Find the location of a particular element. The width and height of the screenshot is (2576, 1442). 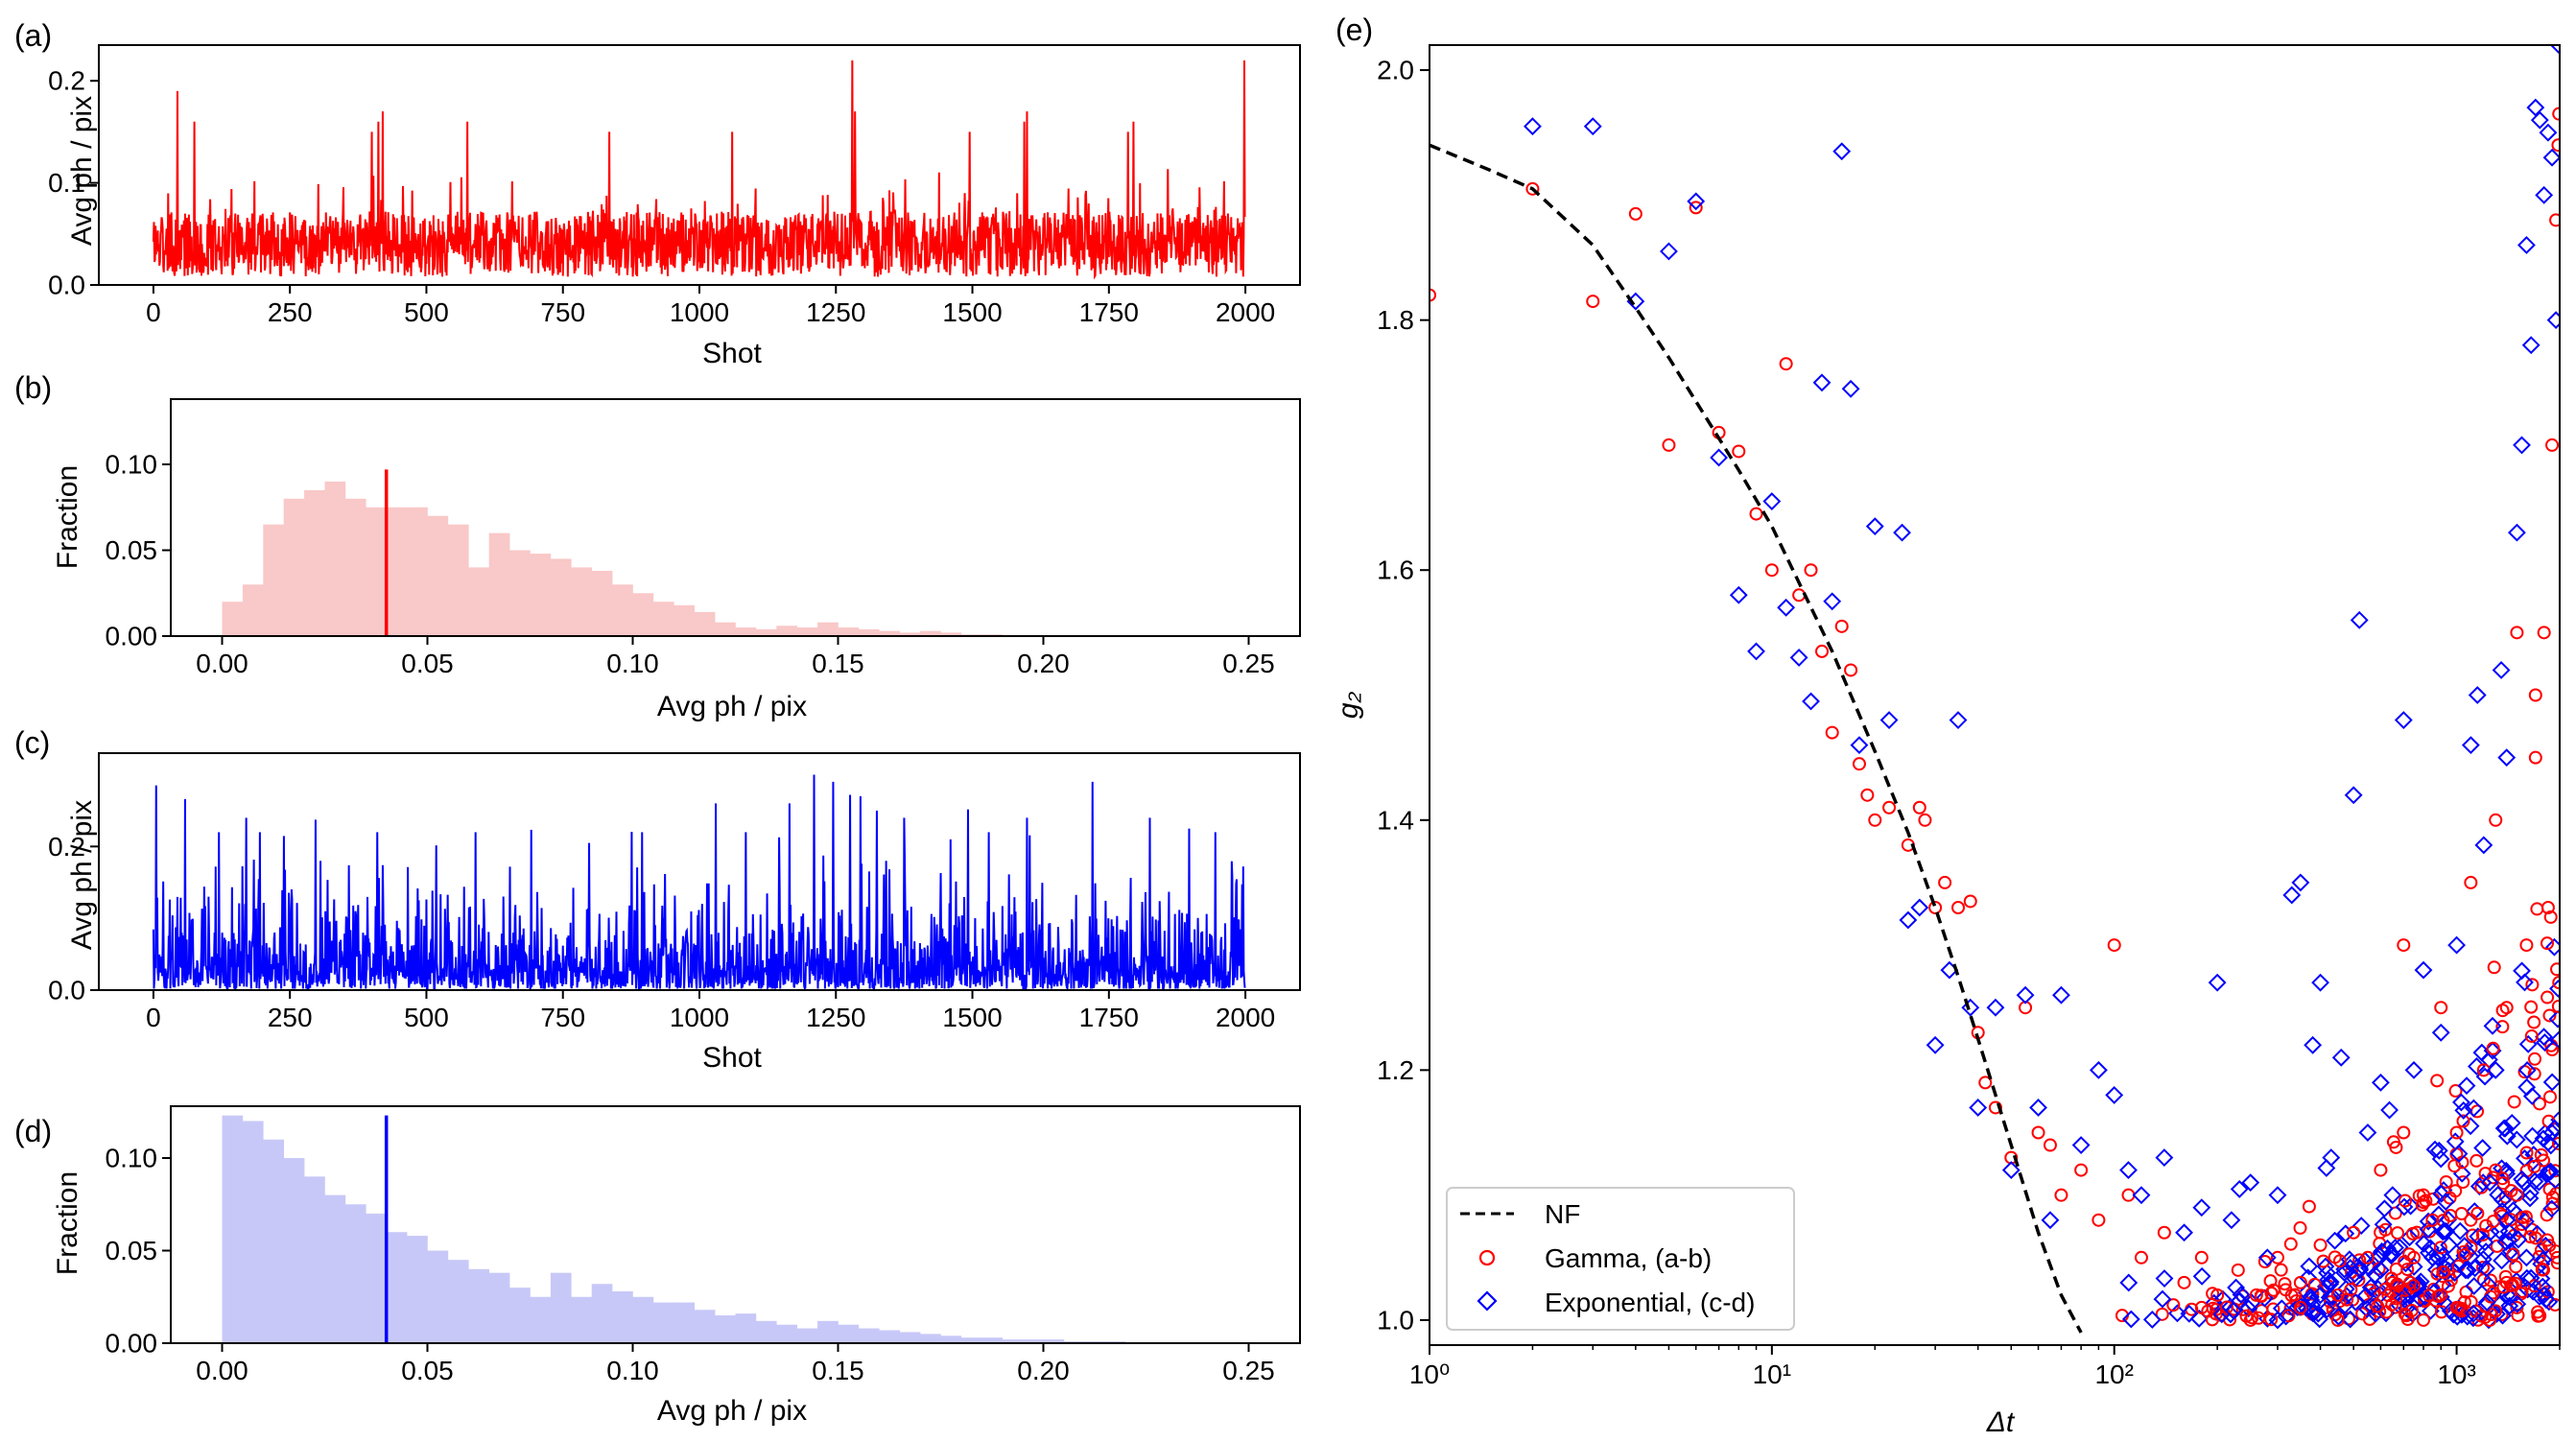

y-tick-label-b: 0.10 is located at coordinates (132, 465).